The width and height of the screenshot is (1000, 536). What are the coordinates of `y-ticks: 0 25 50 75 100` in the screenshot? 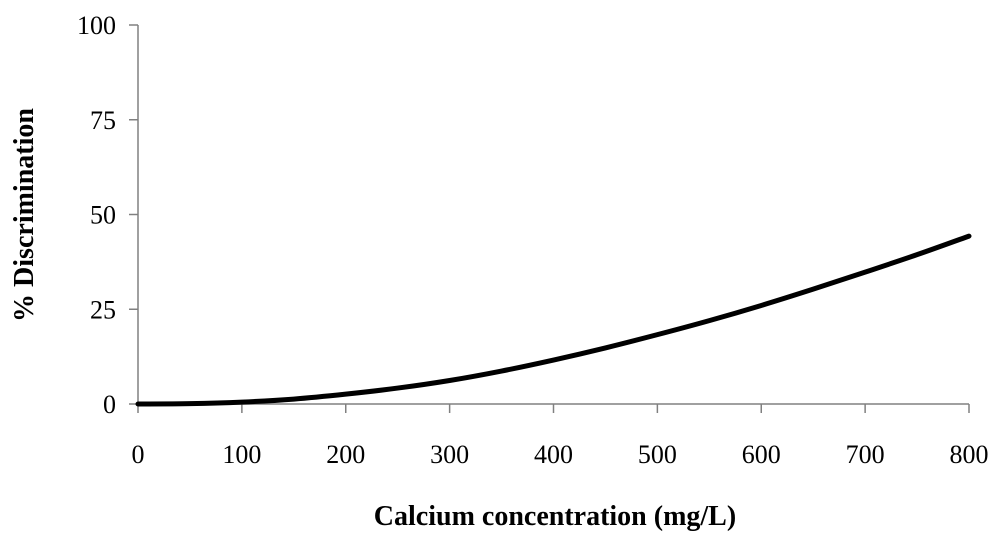 It's located at (107, 215).